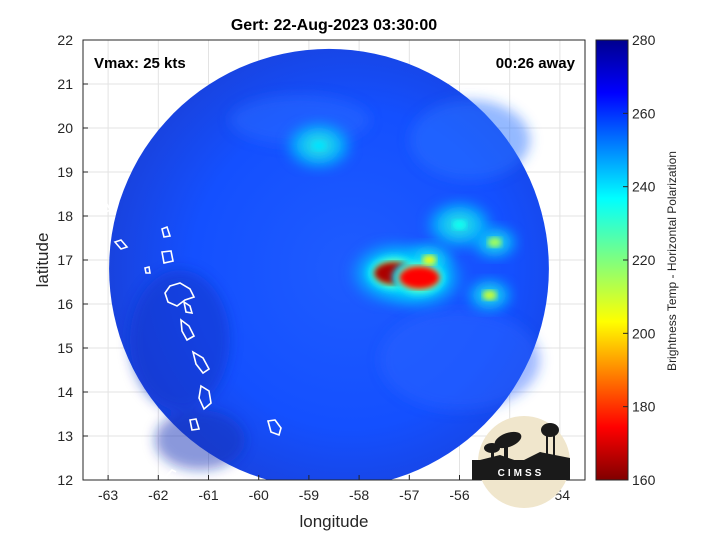  What do you see at coordinates (65, 40) in the screenshot?
I see `y-tick-label: 22` at bounding box center [65, 40].